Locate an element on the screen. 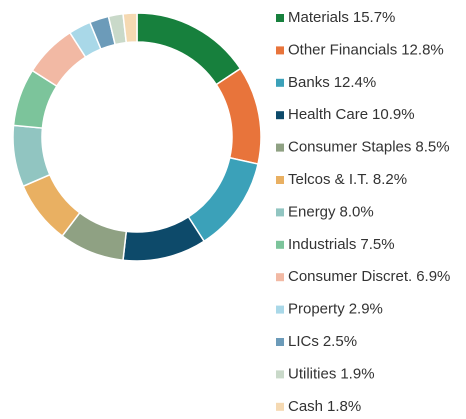 This screenshot has height=419, width=466. legend-label: Consumer Staples 8.5% is located at coordinates (369, 147).